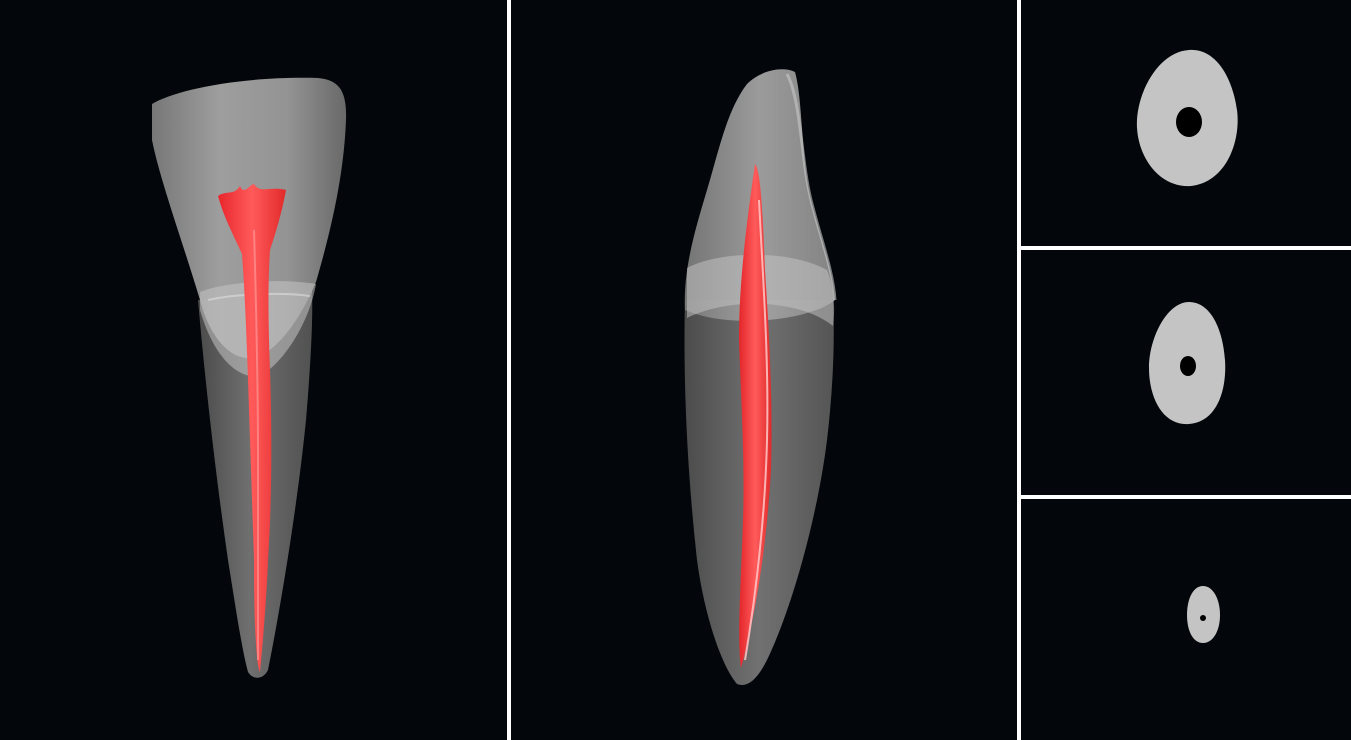 This screenshot has height=740, width=1351. I want to click on cross-section-cervical, so click(1187, 118).